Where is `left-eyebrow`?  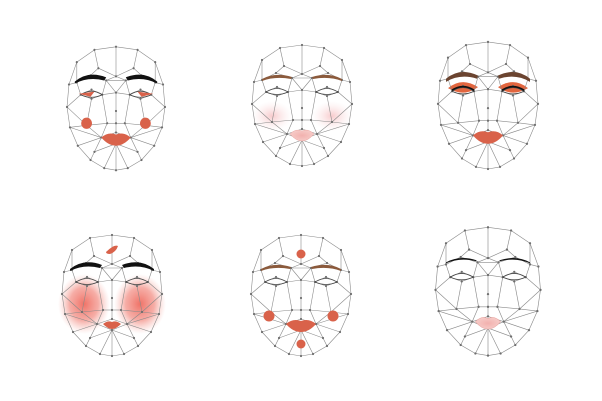
left-eyebrow is located at coordinates (90, 79).